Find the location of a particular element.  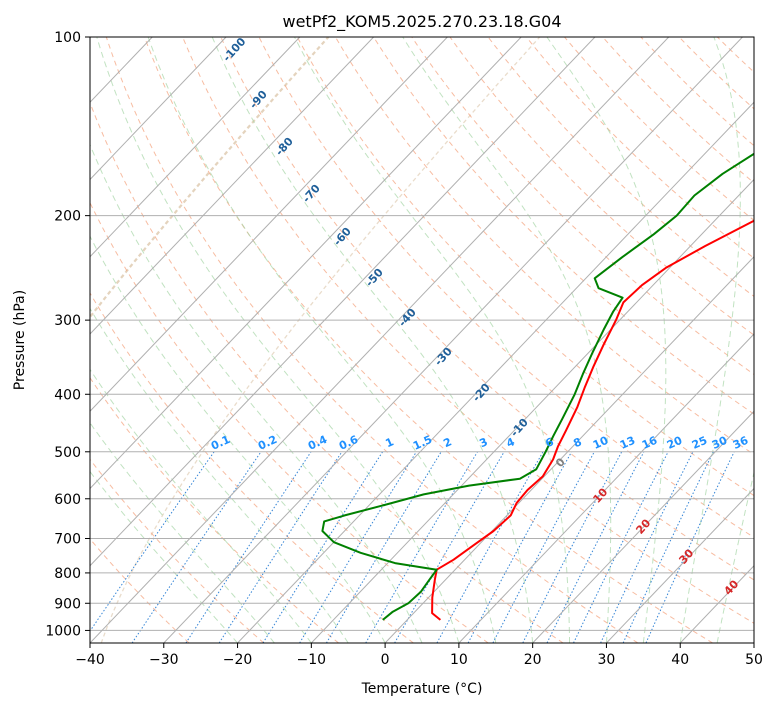

y-tick-label: 600 is located at coordinates (67, 500).